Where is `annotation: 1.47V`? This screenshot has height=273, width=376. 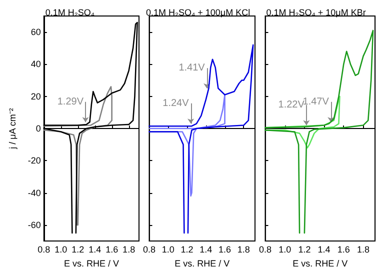 annotation: 1.47V is located at coordinates (316, 102).